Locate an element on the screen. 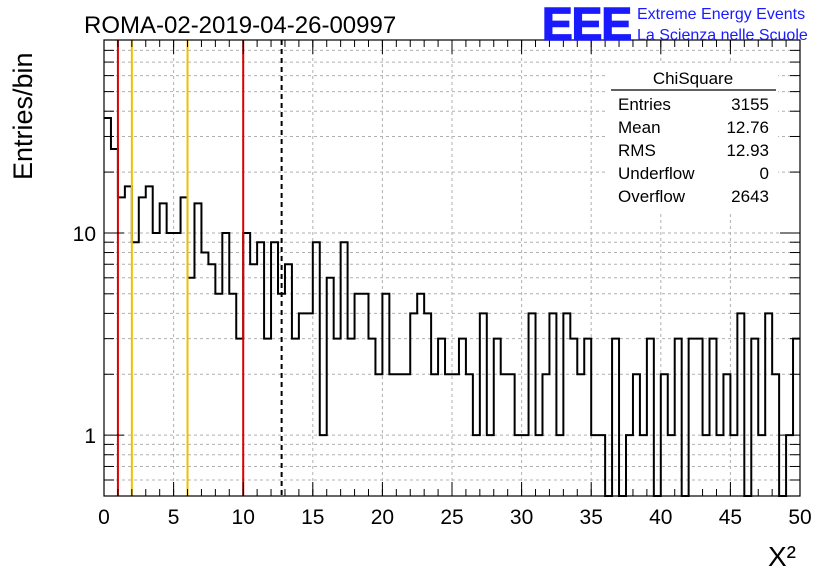 Image resolution: width=836 pixels, height=572 pixels. eee-logo-mark: EEE is located at coordinates (586, 25).